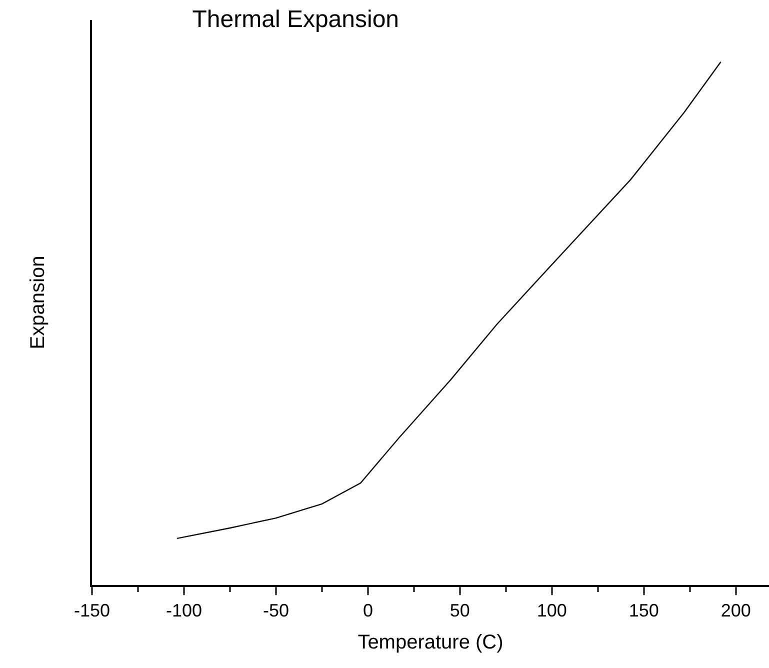 This screenshot has width=769, height=668. Describe the element at coordinates (551, 610) in the screenshot. I see `x-tick-label: 100` at that location.